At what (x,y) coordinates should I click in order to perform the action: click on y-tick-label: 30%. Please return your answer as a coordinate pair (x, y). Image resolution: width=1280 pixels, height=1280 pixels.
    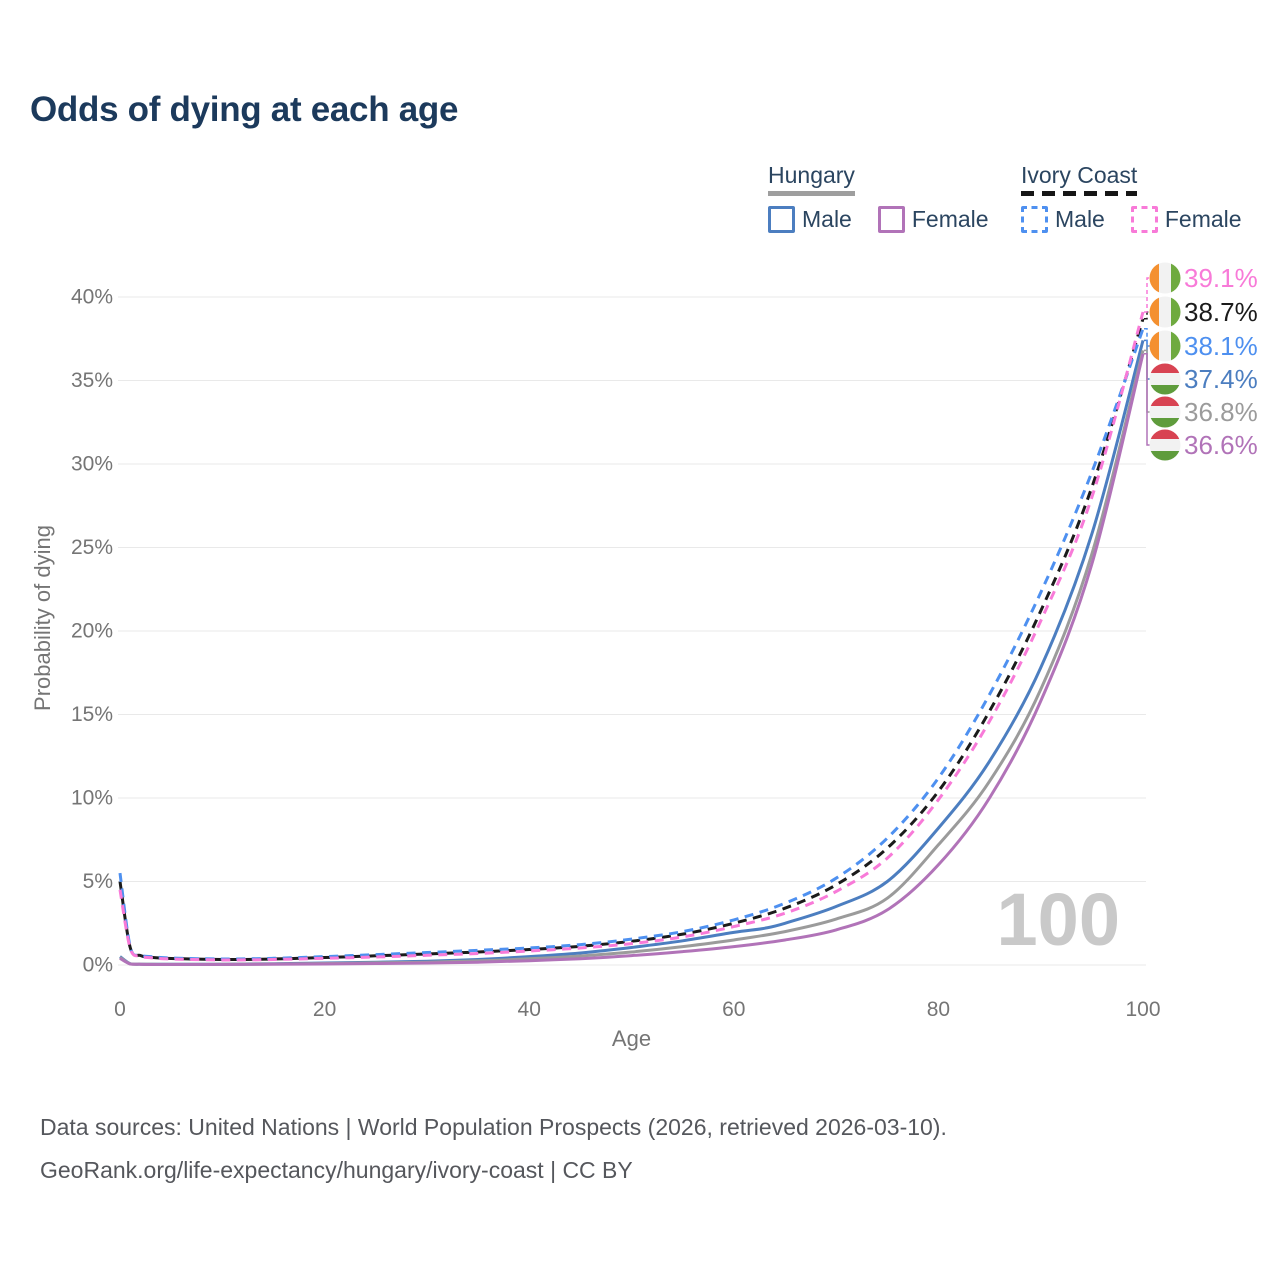
    Looking at the image, I should click on (92, 464).